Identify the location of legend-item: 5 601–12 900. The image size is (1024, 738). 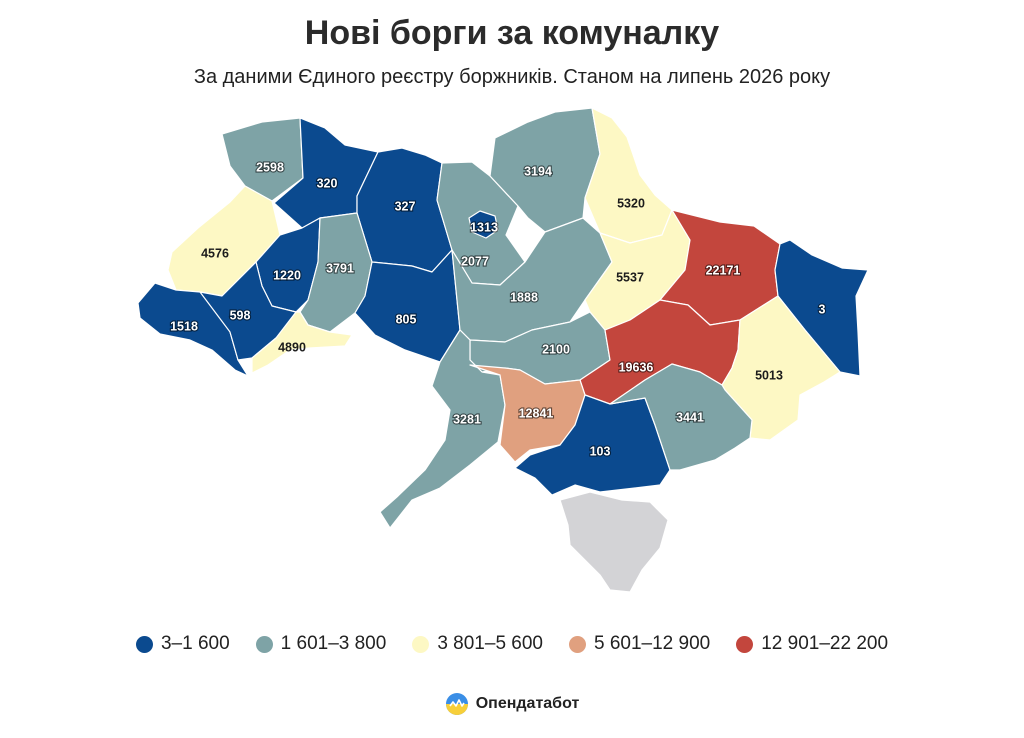
(639, 644).